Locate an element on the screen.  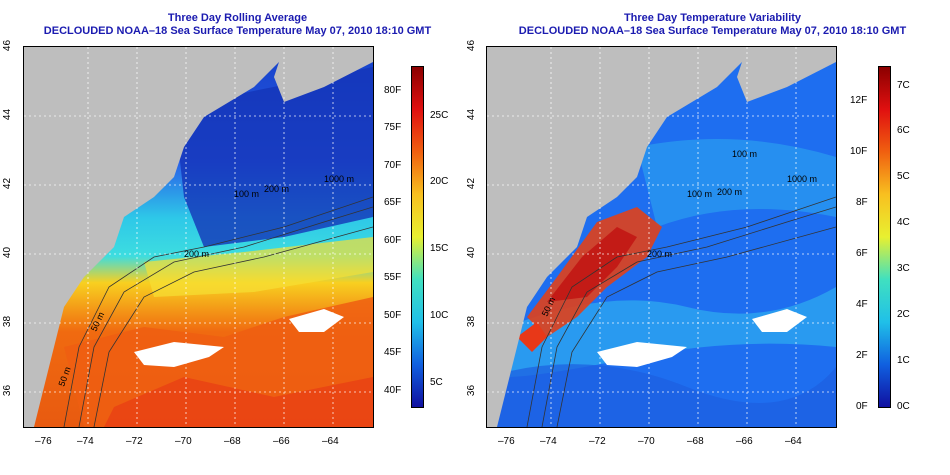
left-cb-c-label: 10C is located at coordinates (439, 315).